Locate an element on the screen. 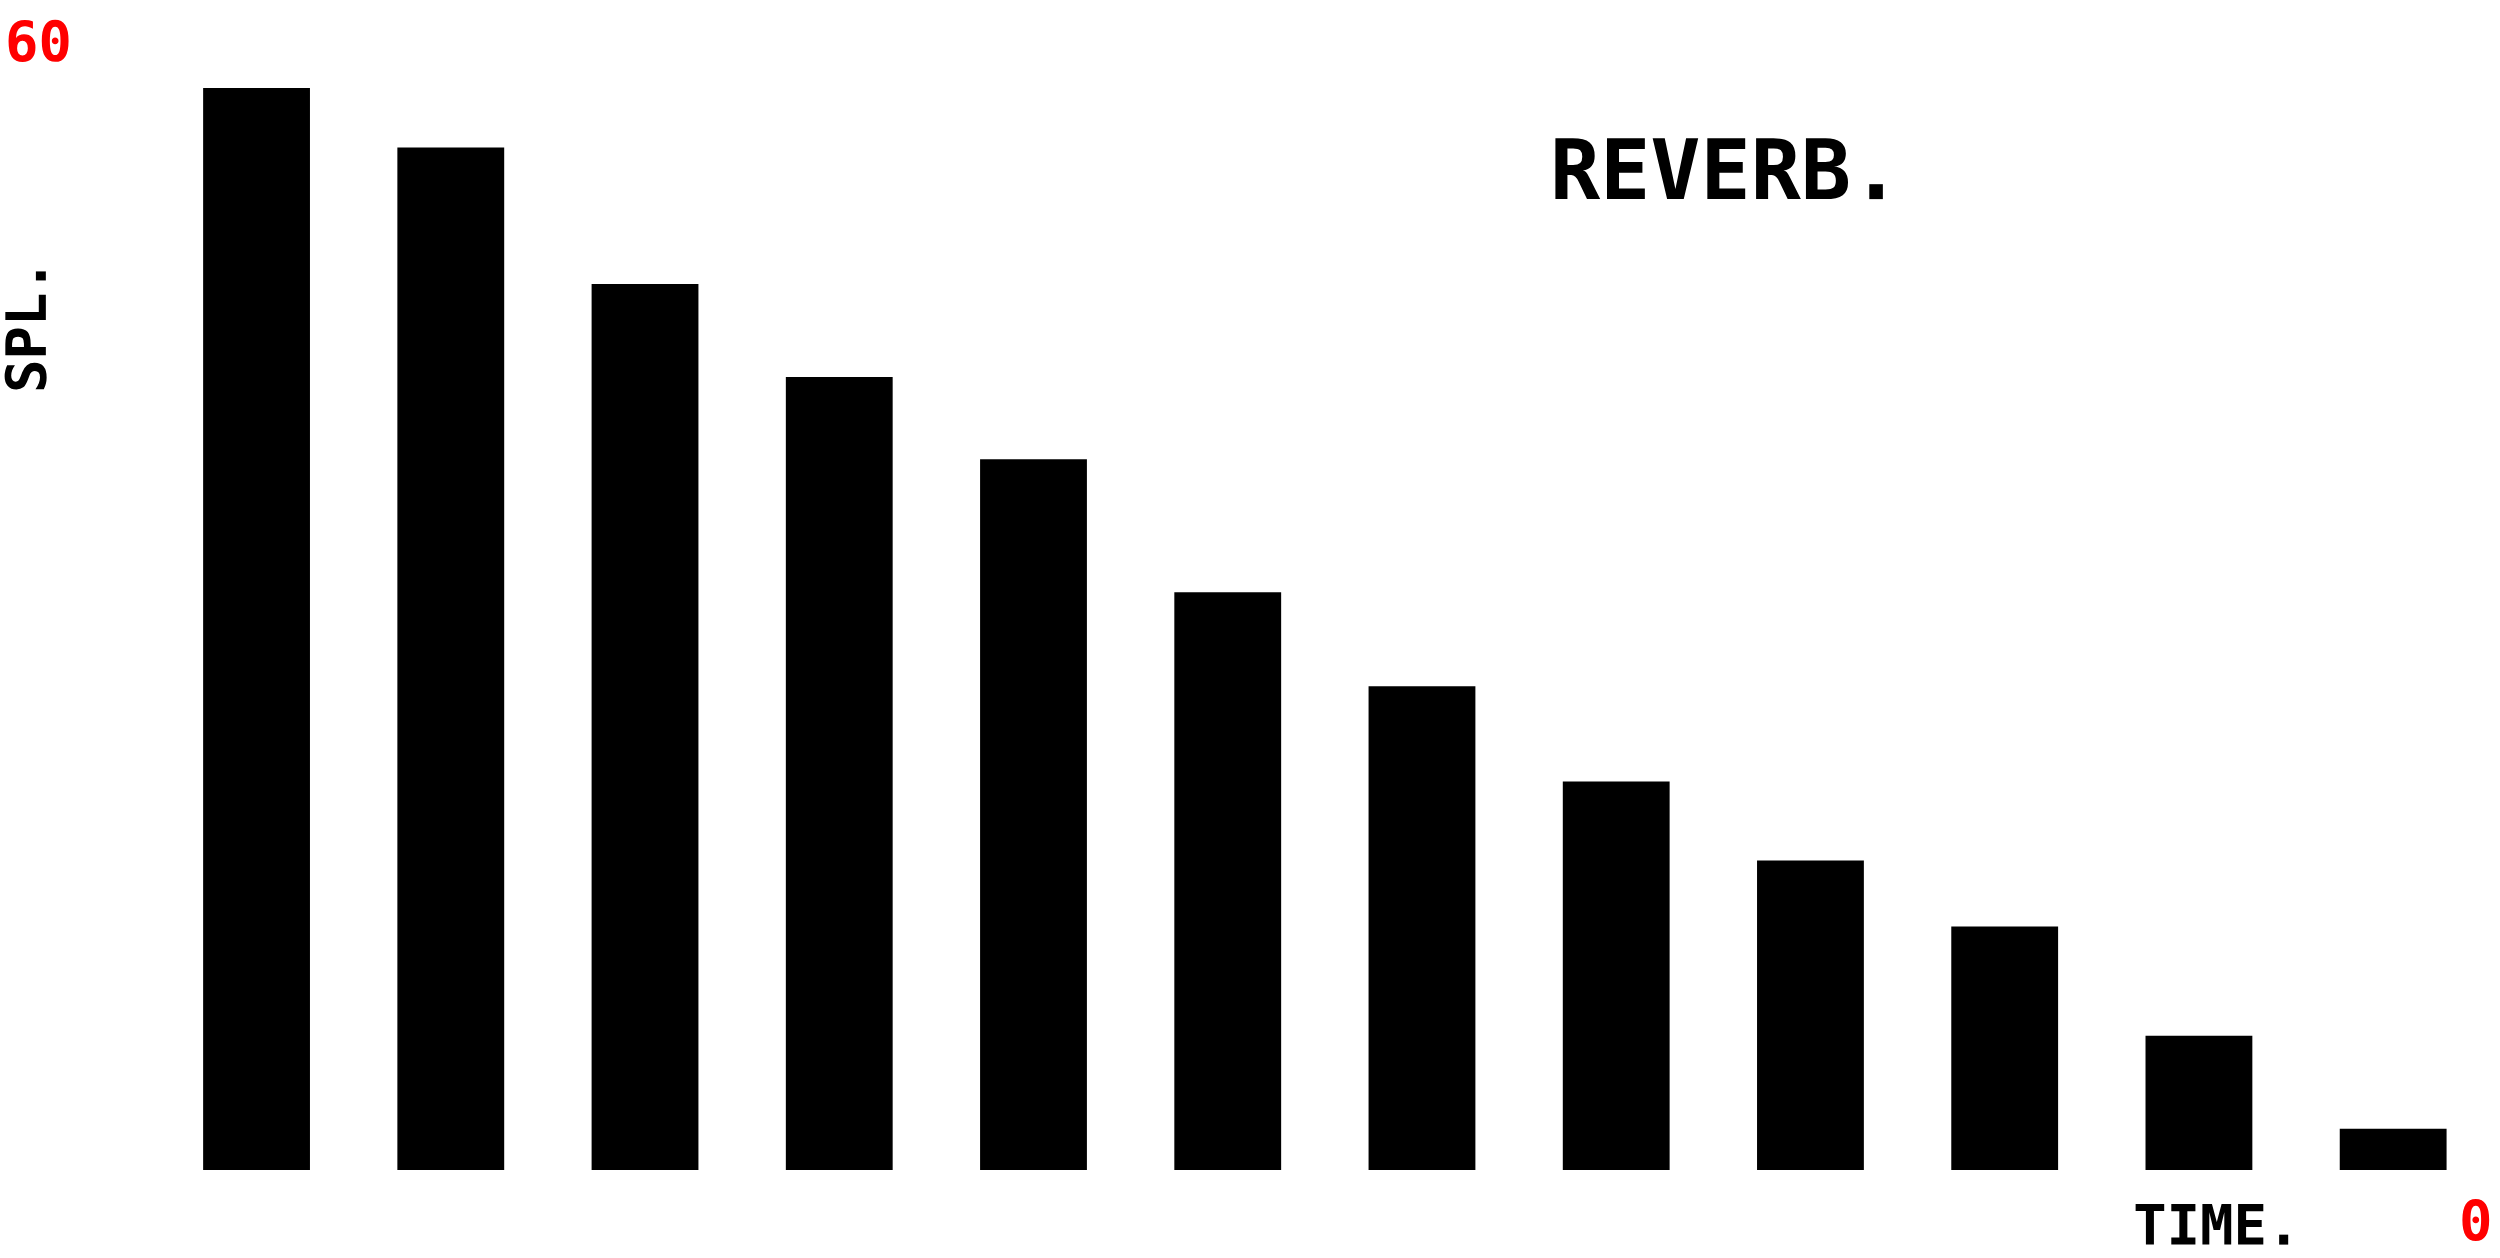  text: 0 is located at coordinates (2476, 1219).